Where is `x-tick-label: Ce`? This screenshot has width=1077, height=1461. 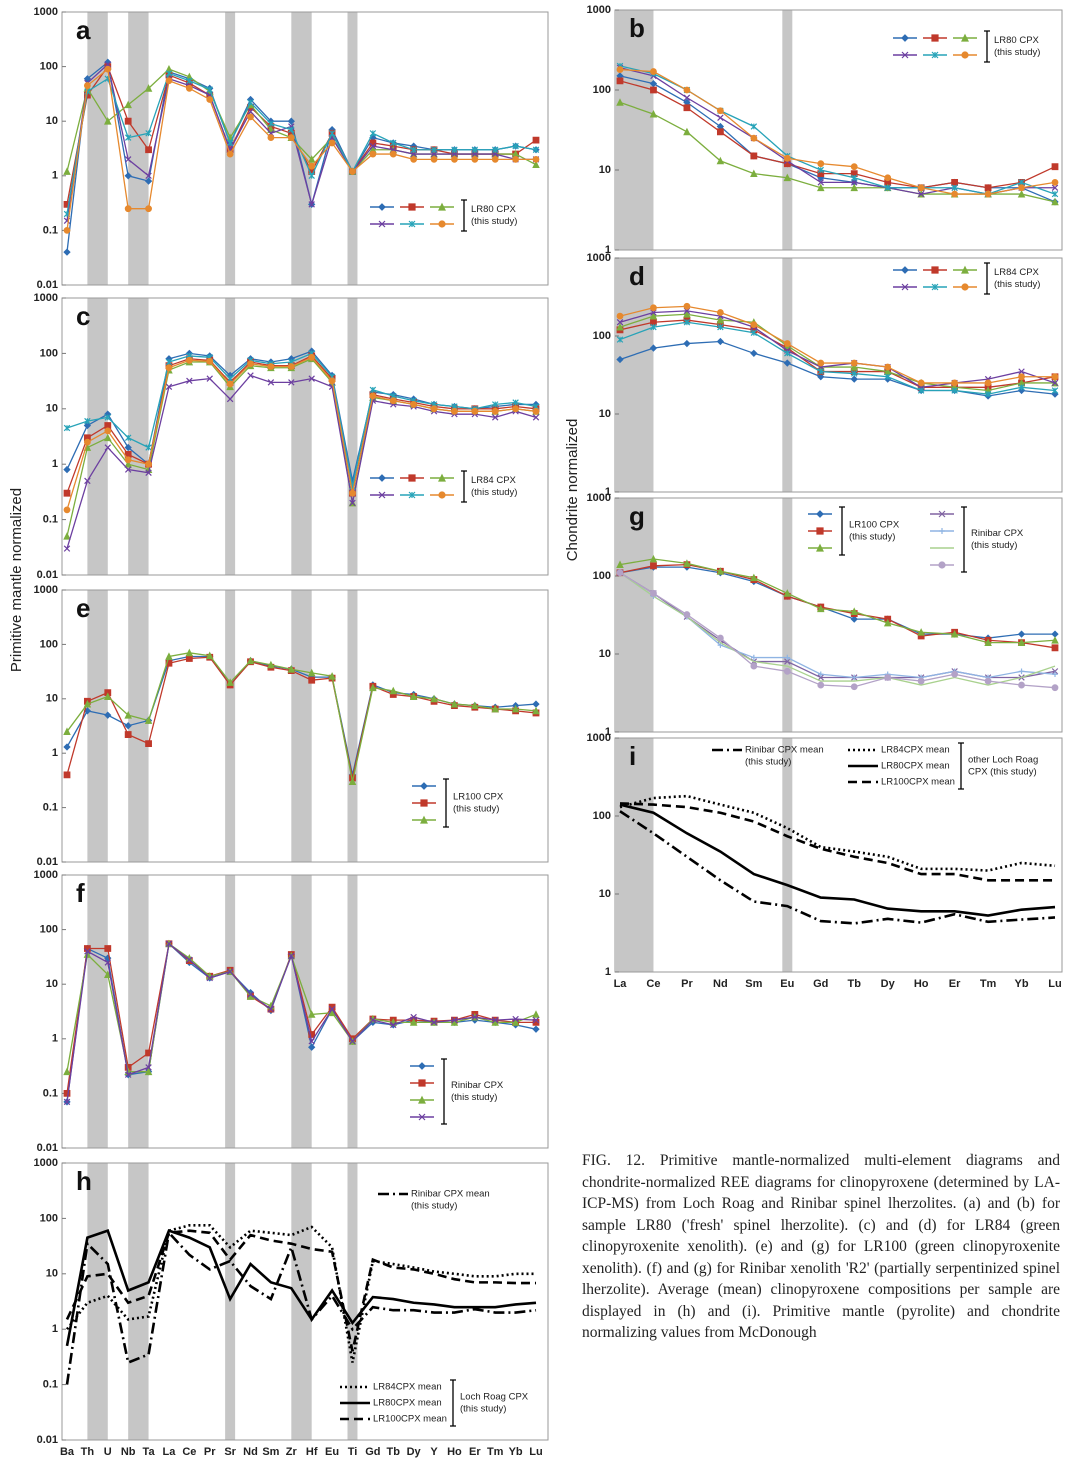
x-tick-label: Ce is located at coordinates (653, 984).